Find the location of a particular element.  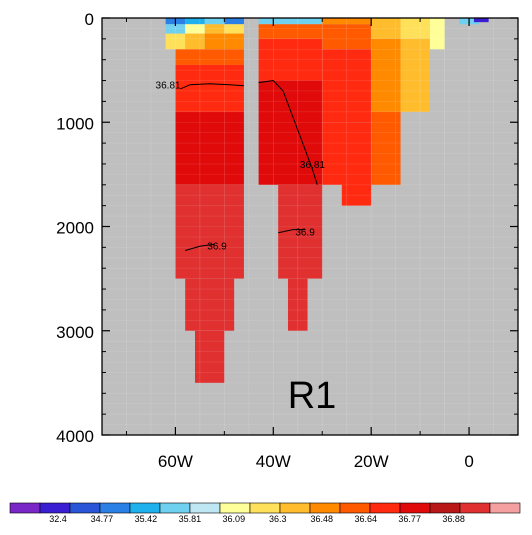

y-tick-label: 1000 is located at coordinates (75, 123).